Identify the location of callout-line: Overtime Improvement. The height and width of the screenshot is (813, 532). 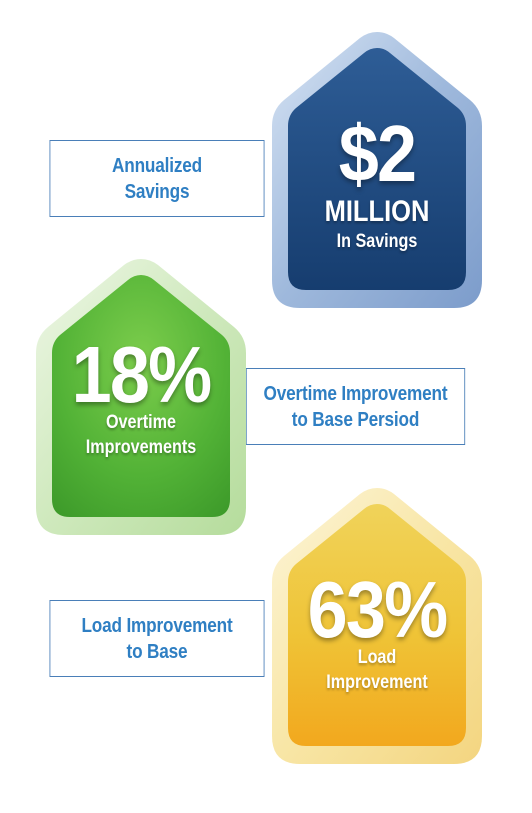
(355, 393).